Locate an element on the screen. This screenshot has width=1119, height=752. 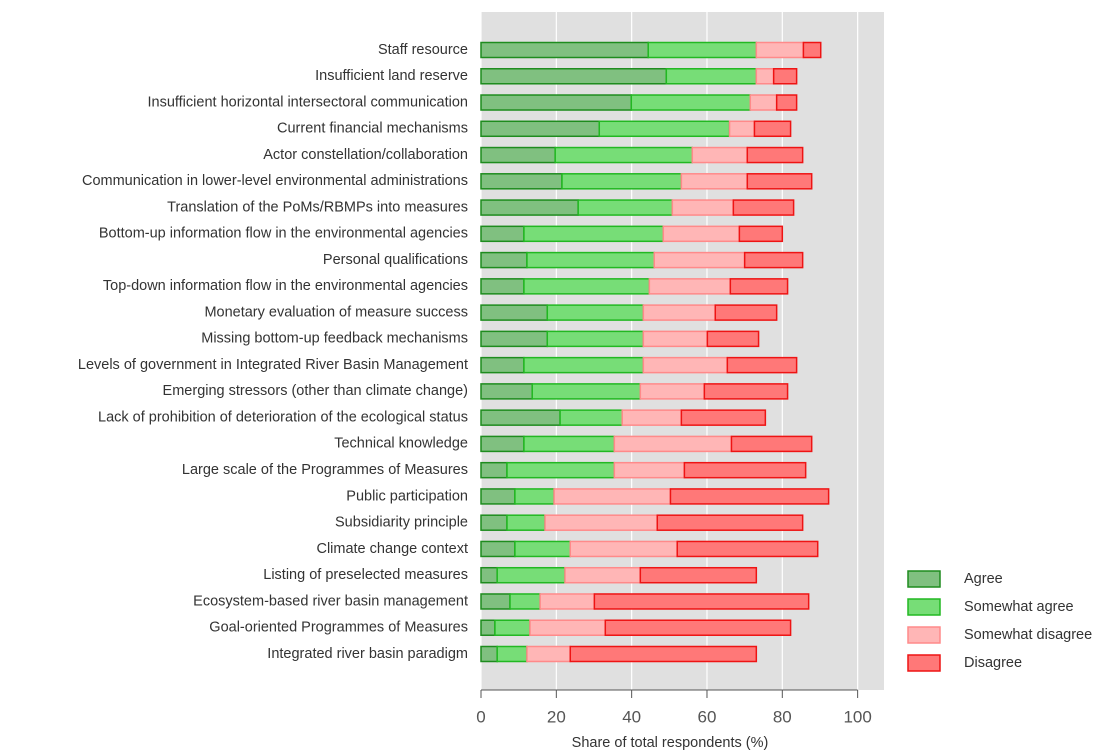
legend-label: Somewhat agree is located at coordinates (1019, 607).